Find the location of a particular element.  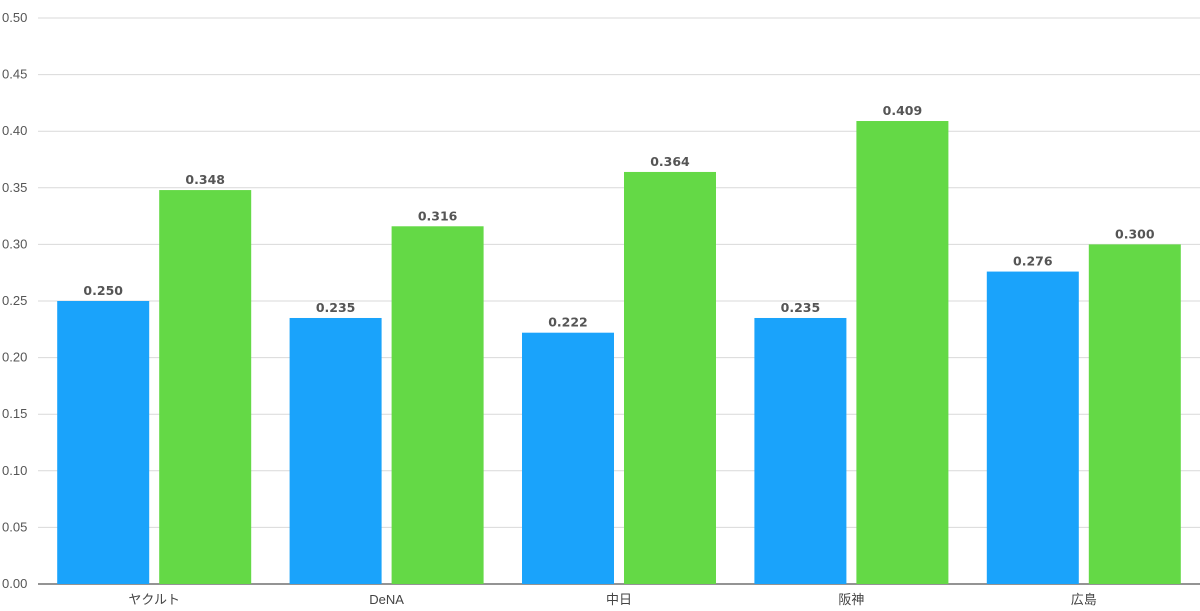

y-tick-label: 0.30 is located at coordinates (14, 243).